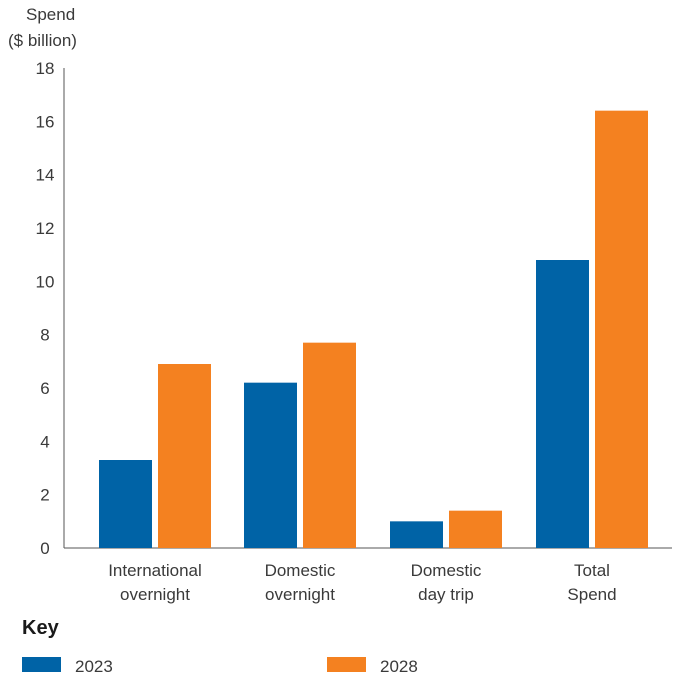 Image resolution: width=687 pixels, height=684 pixels. Describe the element at coordinates (220, 646) in the screenshot. I see `legend: Key 2023 2028` at that location.